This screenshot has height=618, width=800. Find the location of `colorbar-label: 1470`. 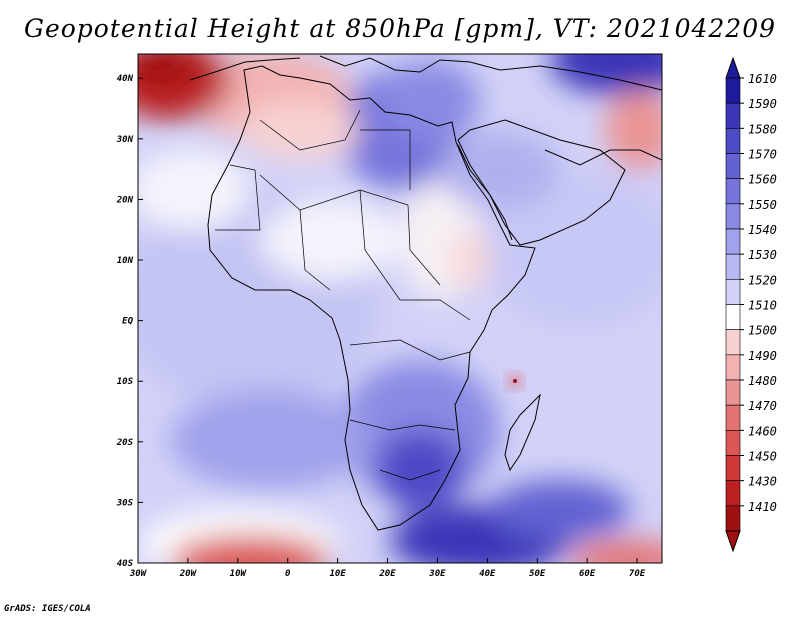

colorbar-label: 1470 is located at coordinates (762, 406).